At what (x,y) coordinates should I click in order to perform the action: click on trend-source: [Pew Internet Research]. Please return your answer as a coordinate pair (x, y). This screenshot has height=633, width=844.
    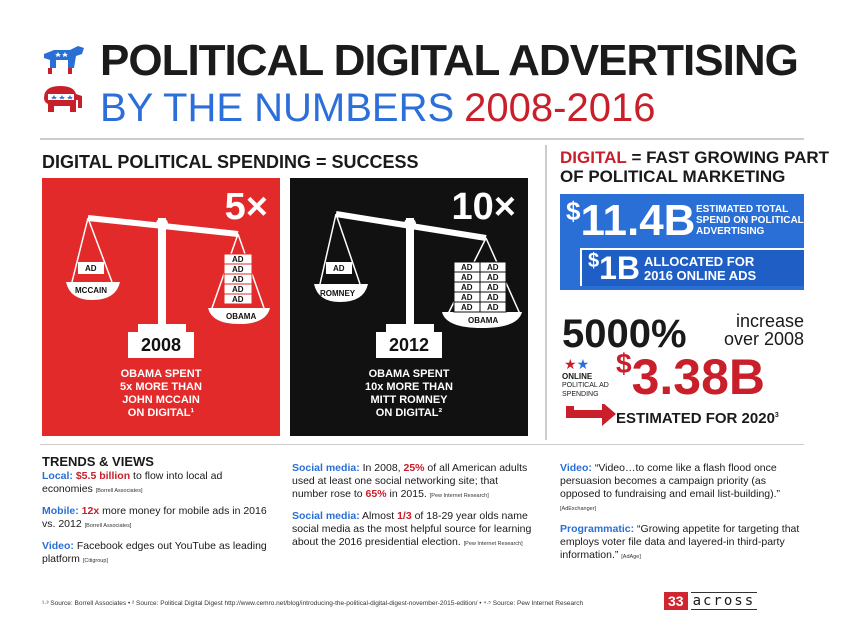
    Looking at the image, I should click on (493, 544).